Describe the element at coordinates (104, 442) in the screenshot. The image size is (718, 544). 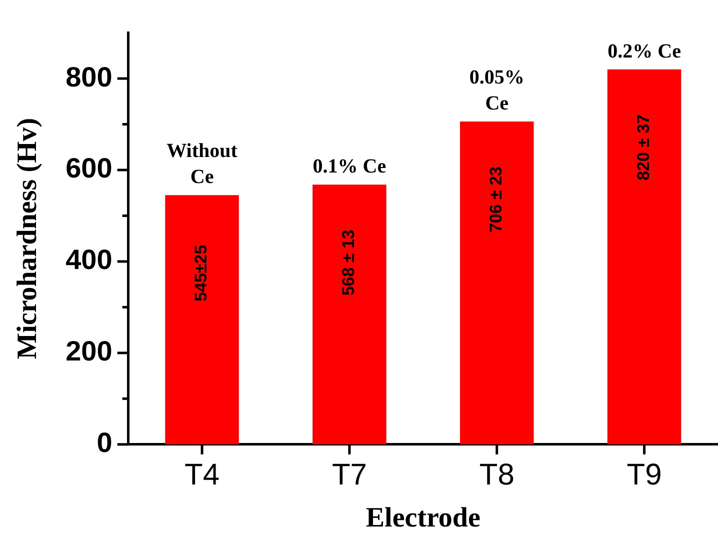
I see `y-tick-label: 0` at that location.